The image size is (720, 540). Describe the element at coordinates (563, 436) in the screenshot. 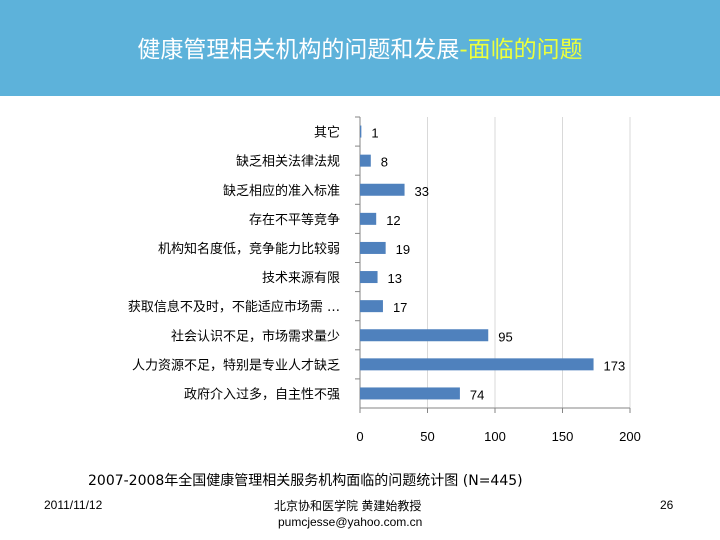

I see `x-tick-label: 150` at that location.